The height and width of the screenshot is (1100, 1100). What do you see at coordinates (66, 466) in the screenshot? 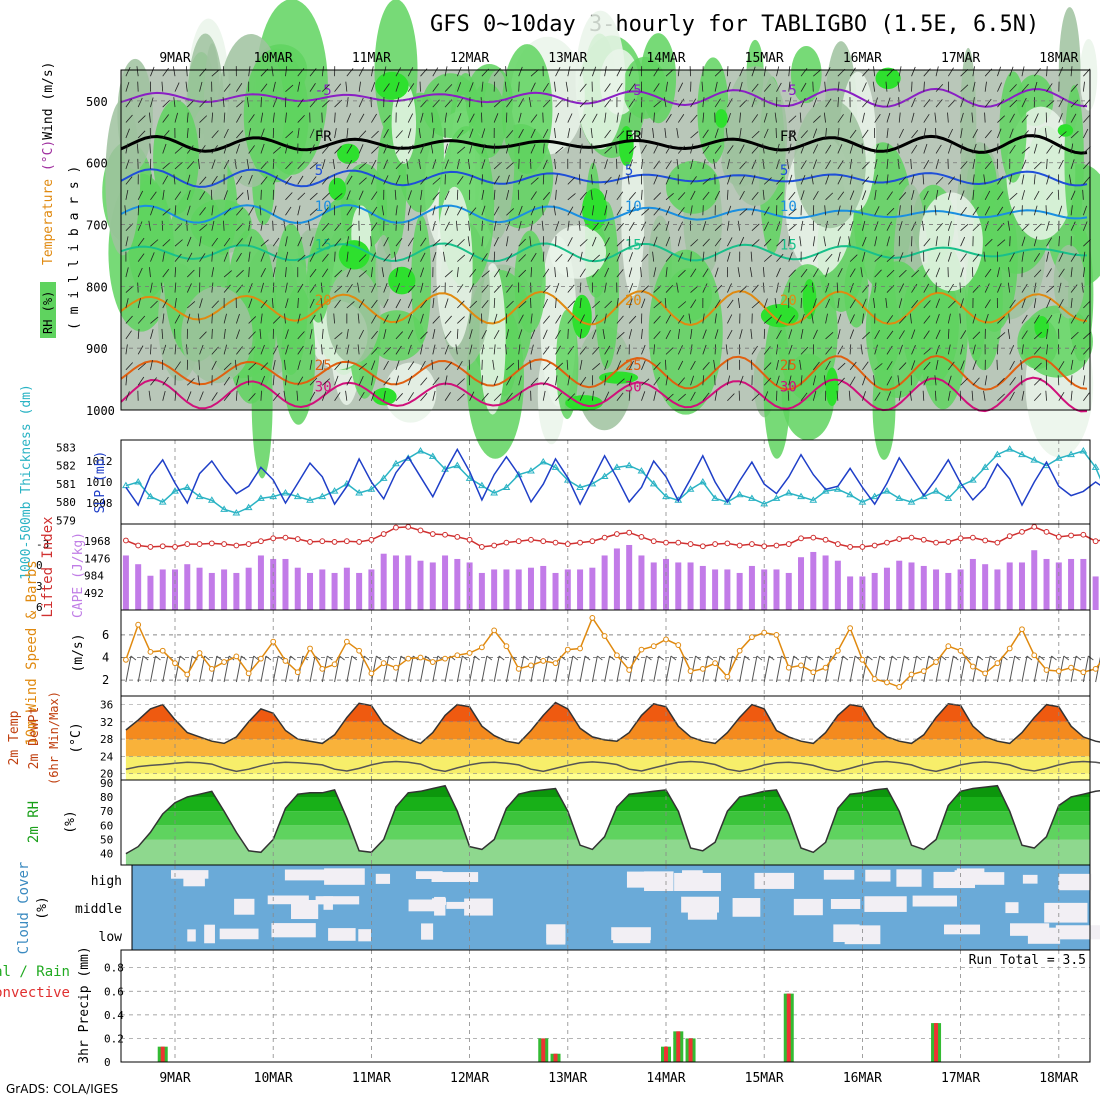
I see `thickness-tick: 582` at bounding box center [66, 466].